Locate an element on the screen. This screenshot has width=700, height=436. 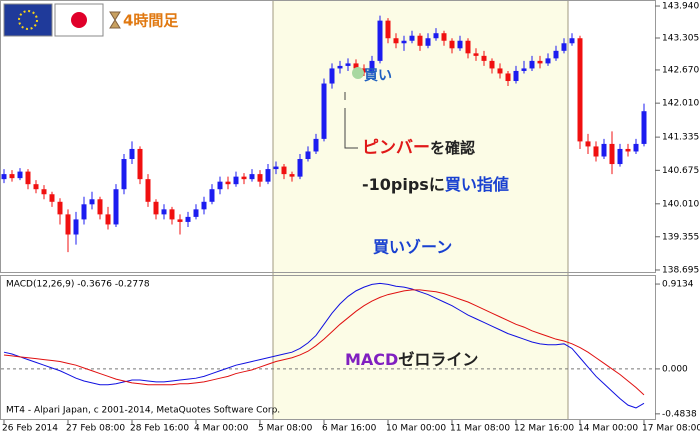
y-tick-label: 142.670 is located at coordinates (680, 70).